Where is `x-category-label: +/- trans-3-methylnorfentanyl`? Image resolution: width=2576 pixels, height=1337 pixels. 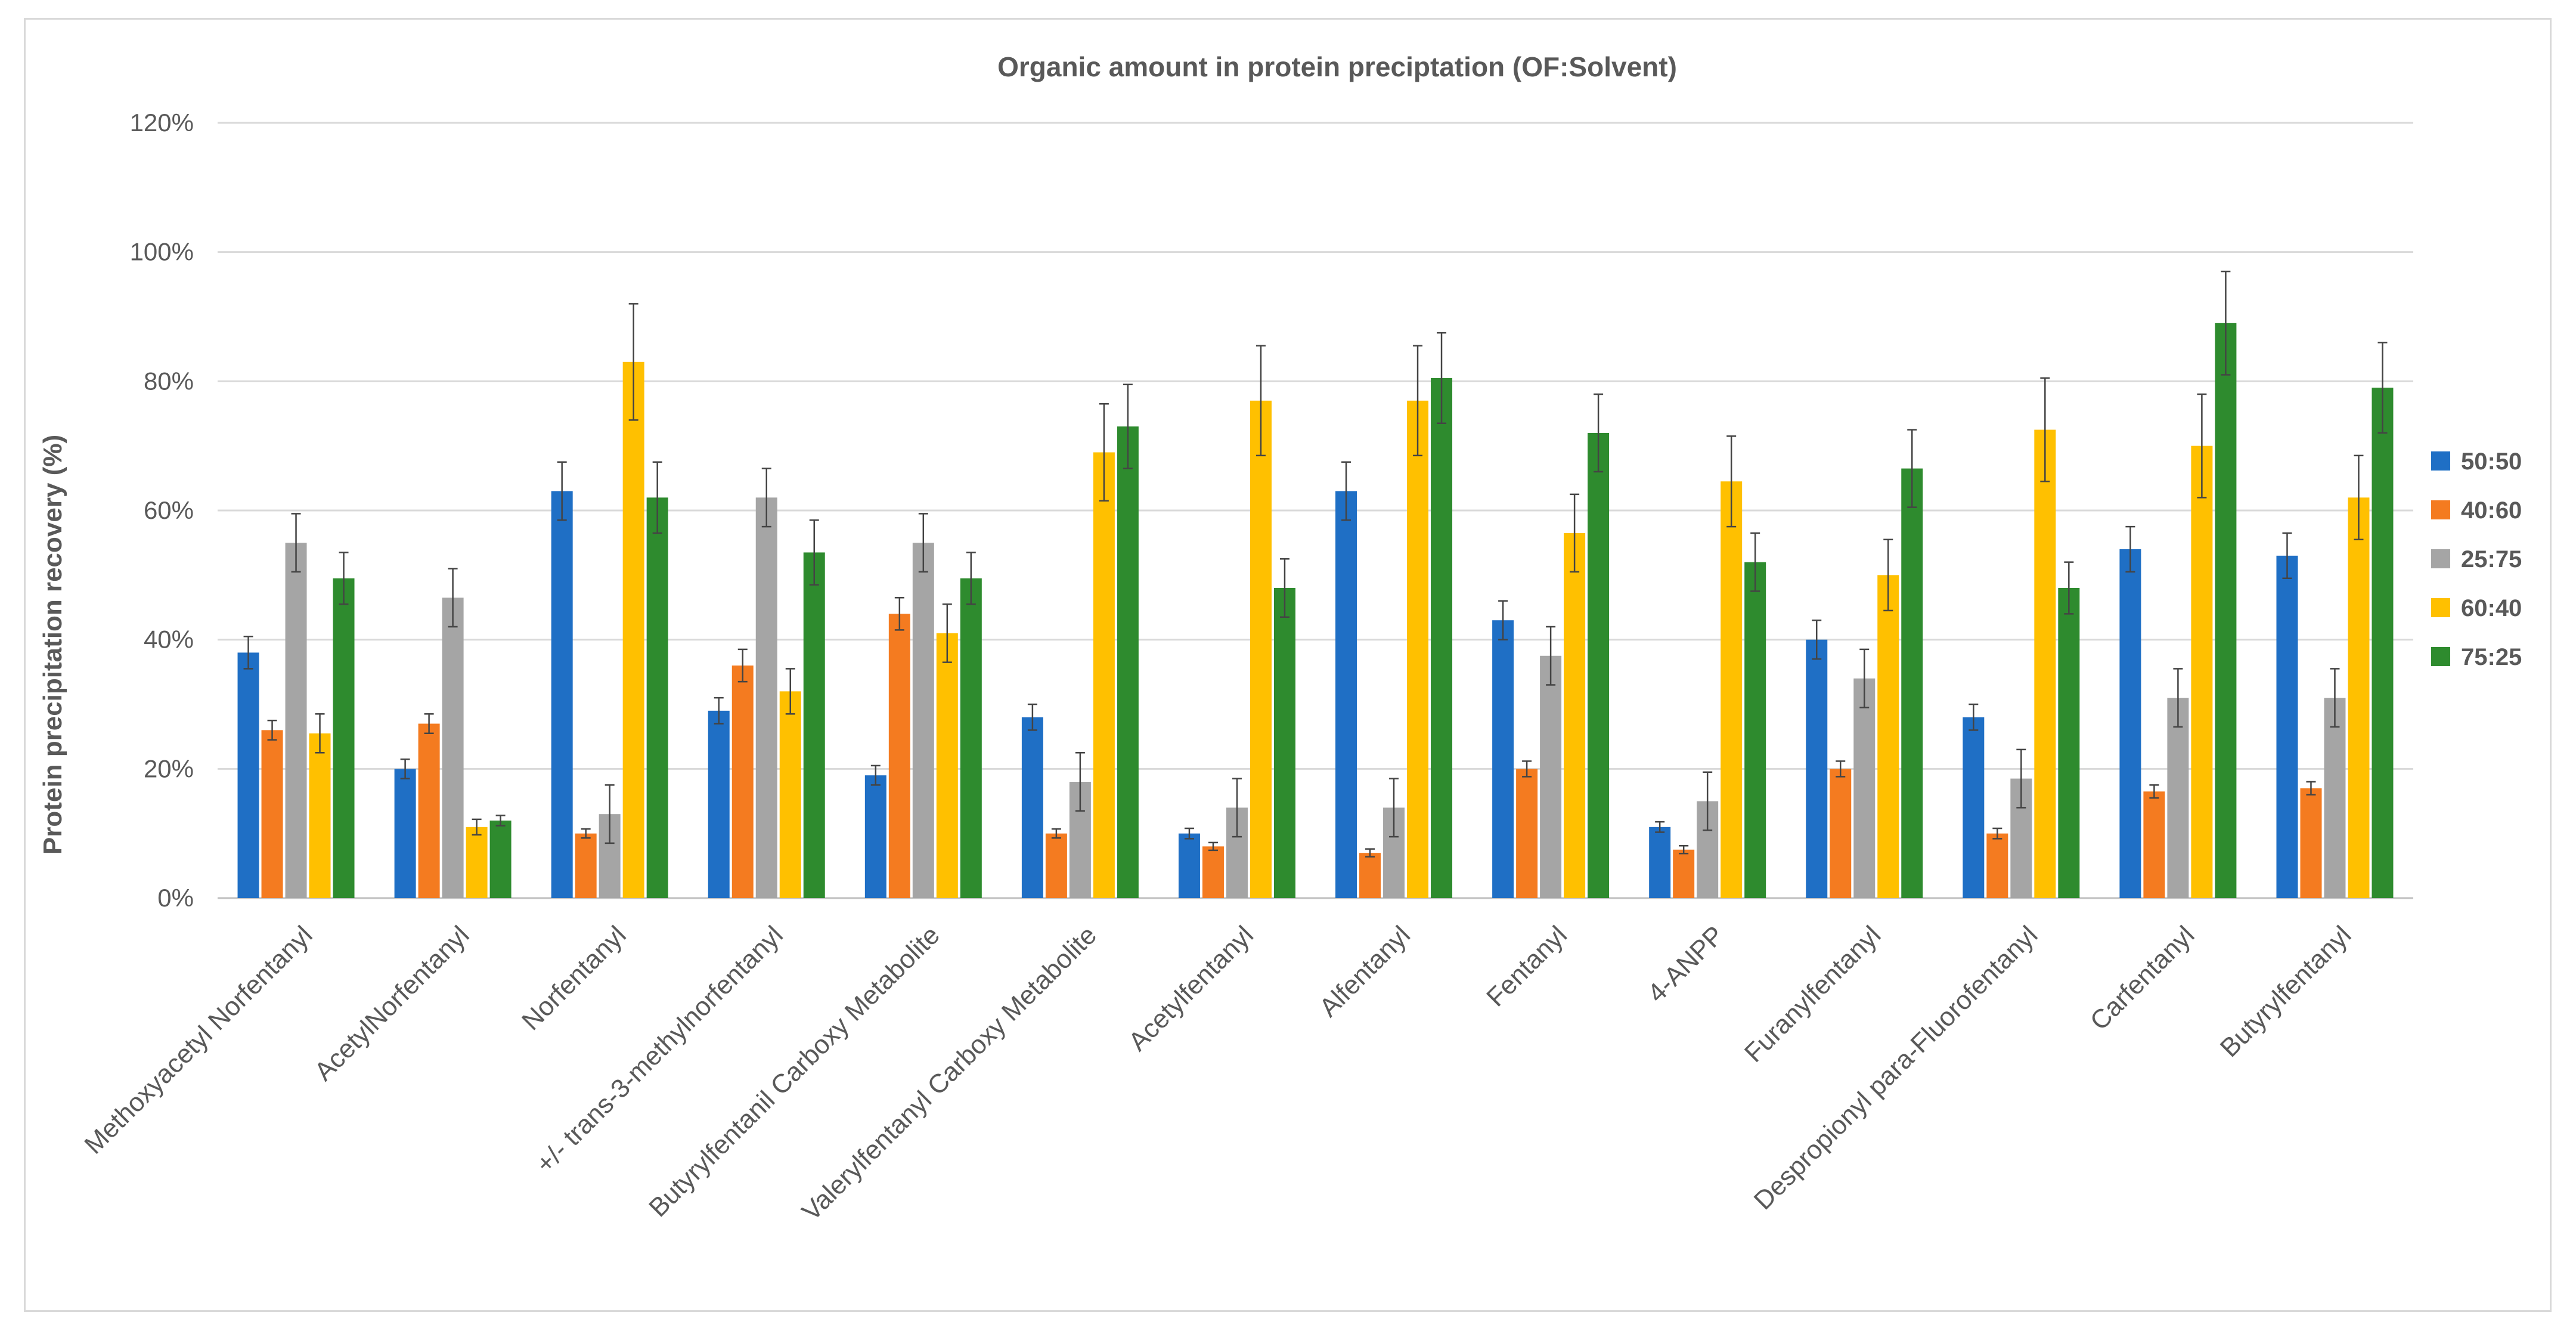
x-category-label: +/- trans-3-methylnorfentanyl is located at coordinates (660, 1049).